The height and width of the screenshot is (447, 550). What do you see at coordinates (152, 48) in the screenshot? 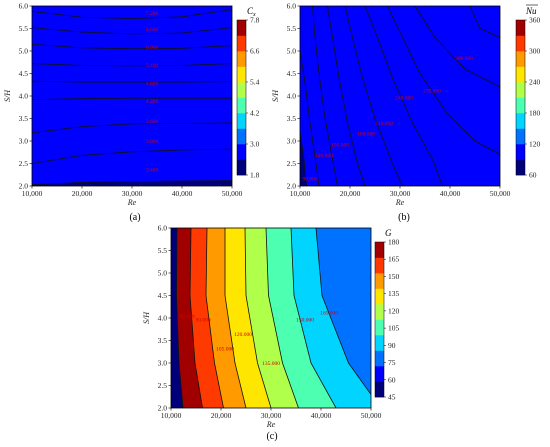
I see `contour-label: 6.000` at bounding box center [152, 48].